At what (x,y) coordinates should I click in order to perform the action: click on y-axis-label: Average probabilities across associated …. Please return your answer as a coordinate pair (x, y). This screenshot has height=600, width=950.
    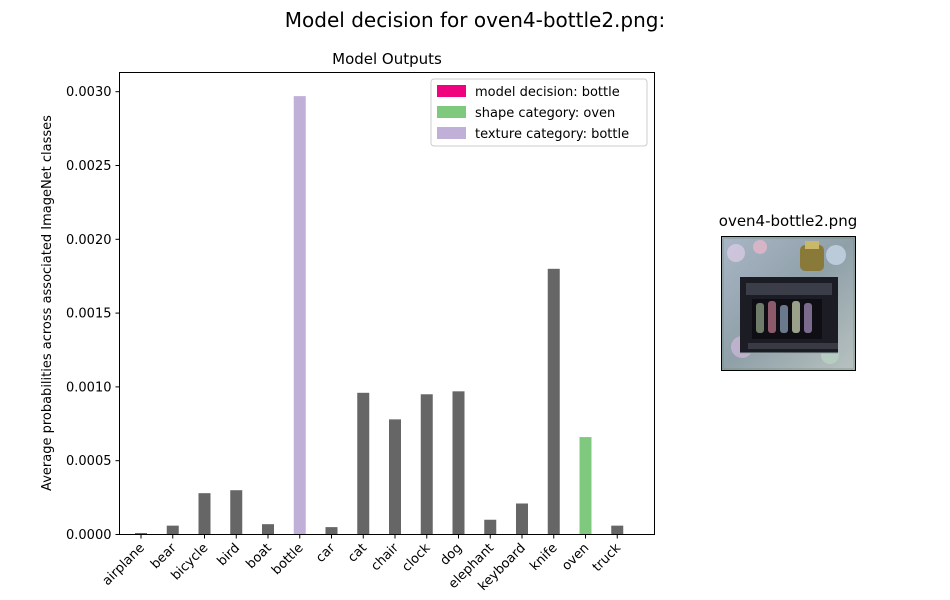
    Looking at the image, I should click on (47, 303).